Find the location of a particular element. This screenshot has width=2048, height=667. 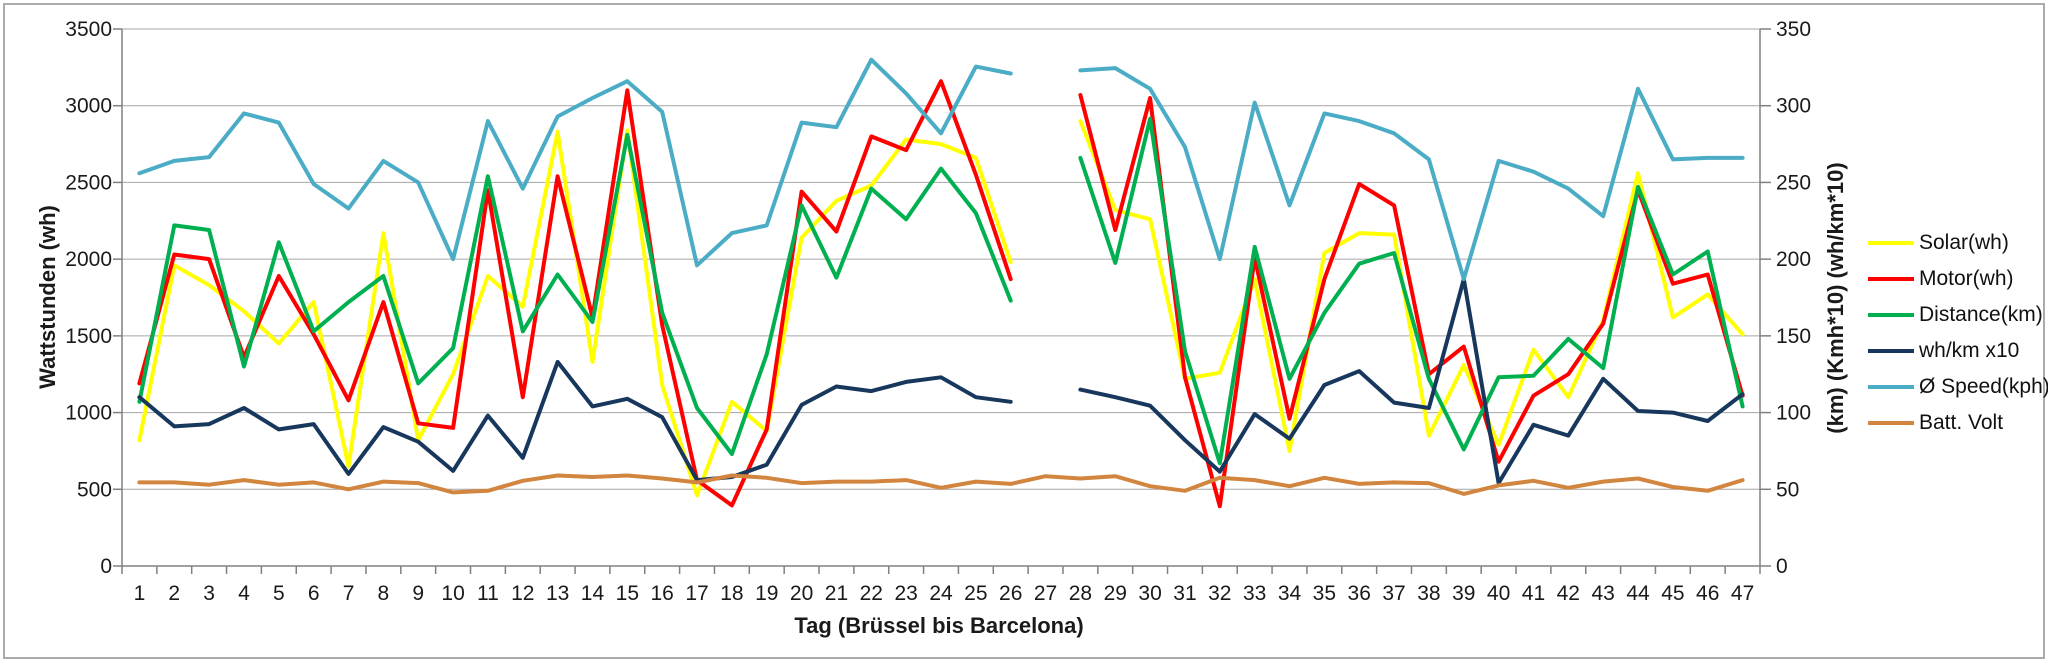

x-tick-label: 5 is located at coordinates (279, 593).